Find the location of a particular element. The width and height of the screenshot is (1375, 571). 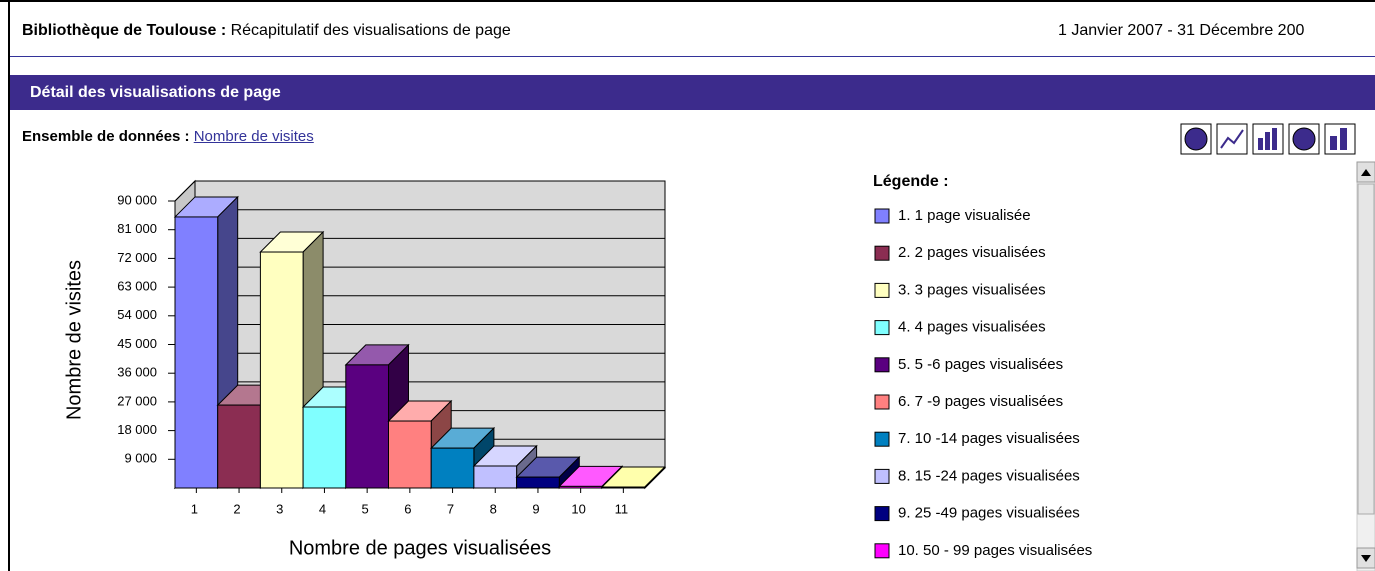

page-title: Récapitulatif des visualisations de page is located at coordinates (370, 30).